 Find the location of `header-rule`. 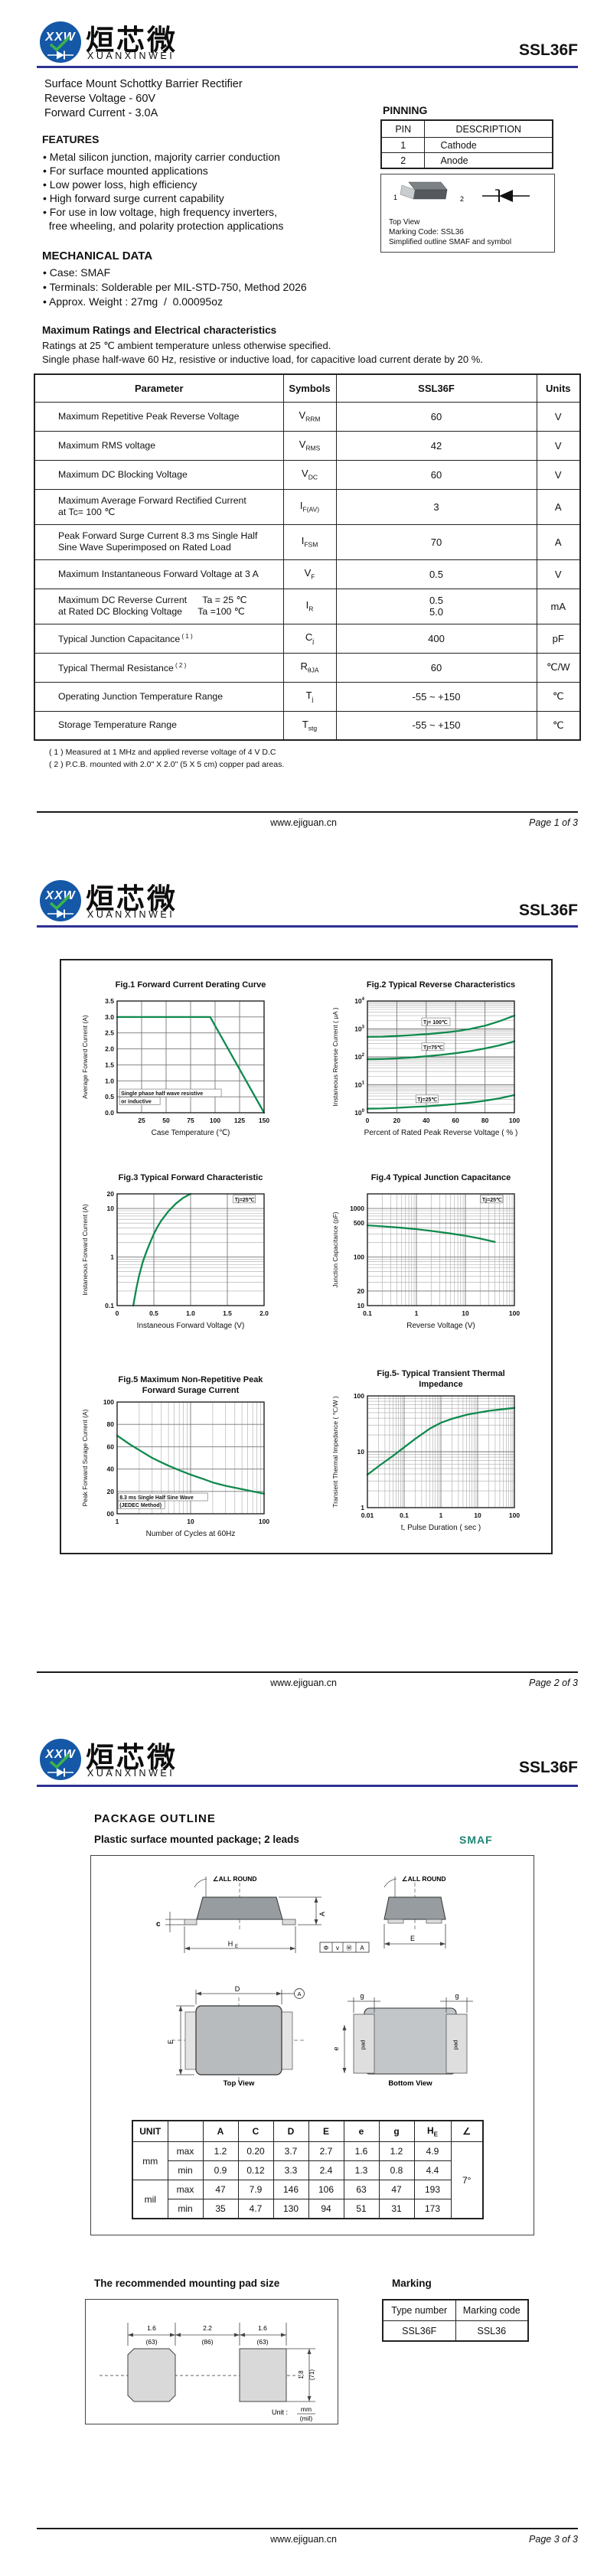

header-rule is located at coordinates (308, 927).